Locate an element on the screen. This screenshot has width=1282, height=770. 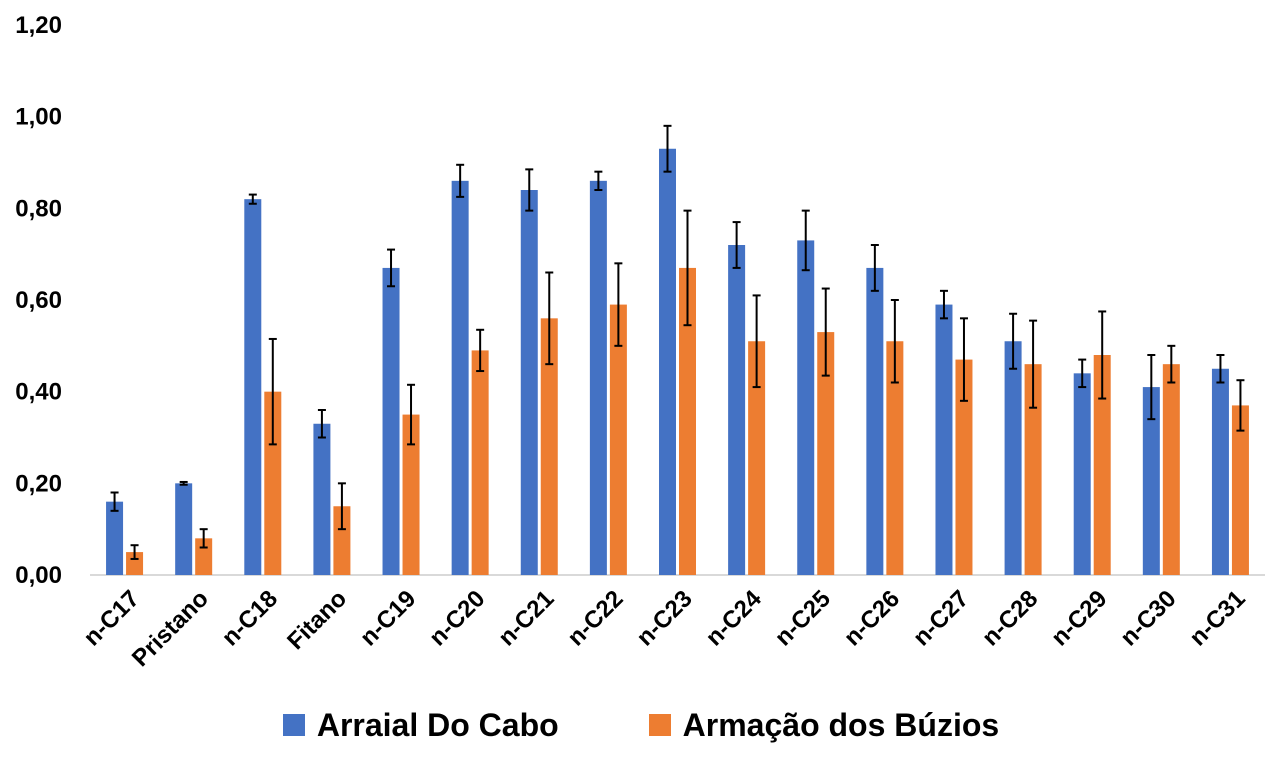
legend-label-buzios: Armação dos Búzios is located at coordinates (841, 724).